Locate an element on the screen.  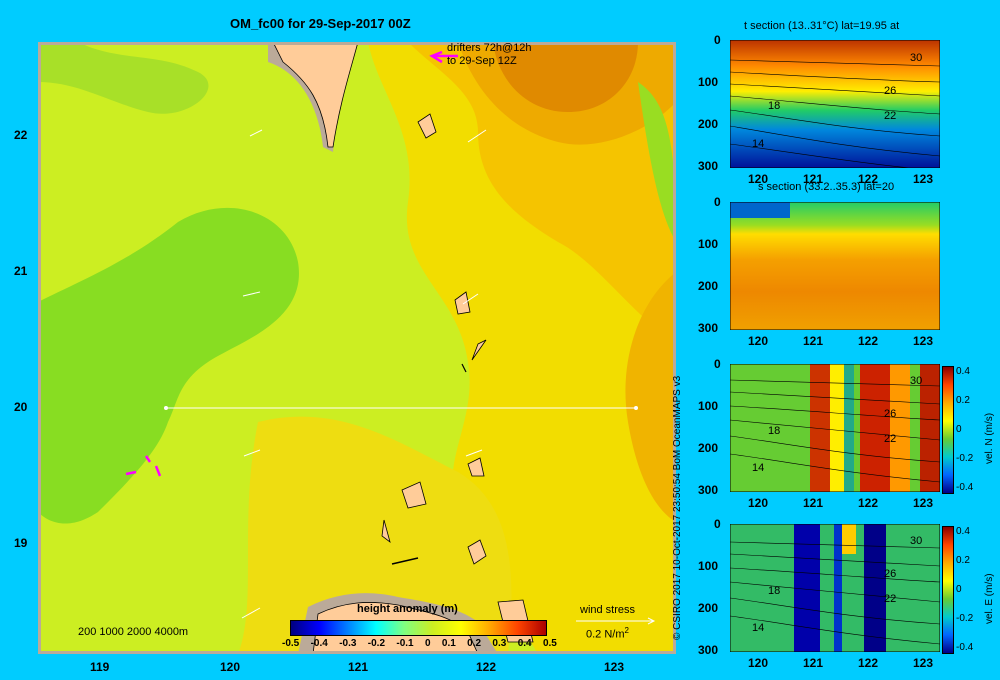
wind-scale-value: 0.2 N/m2 is located at coordinates (607, 633).